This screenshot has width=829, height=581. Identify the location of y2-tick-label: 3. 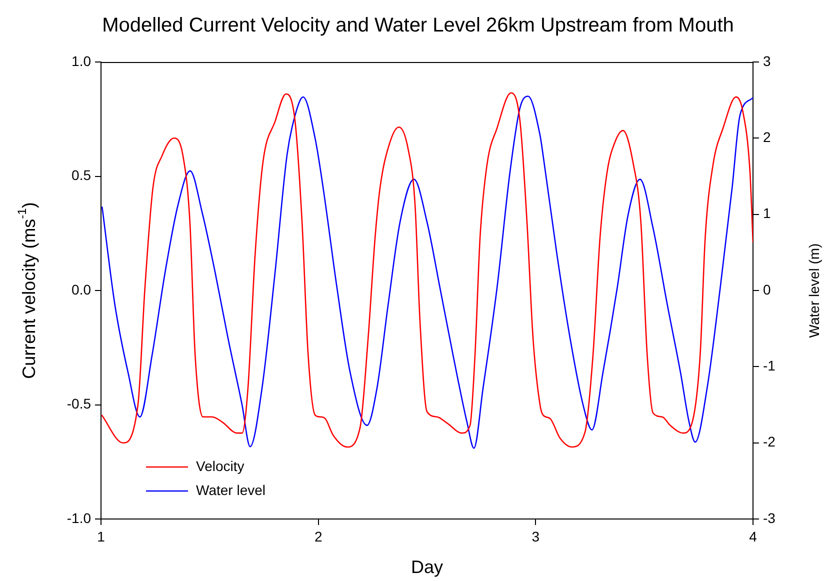
(767, 60).